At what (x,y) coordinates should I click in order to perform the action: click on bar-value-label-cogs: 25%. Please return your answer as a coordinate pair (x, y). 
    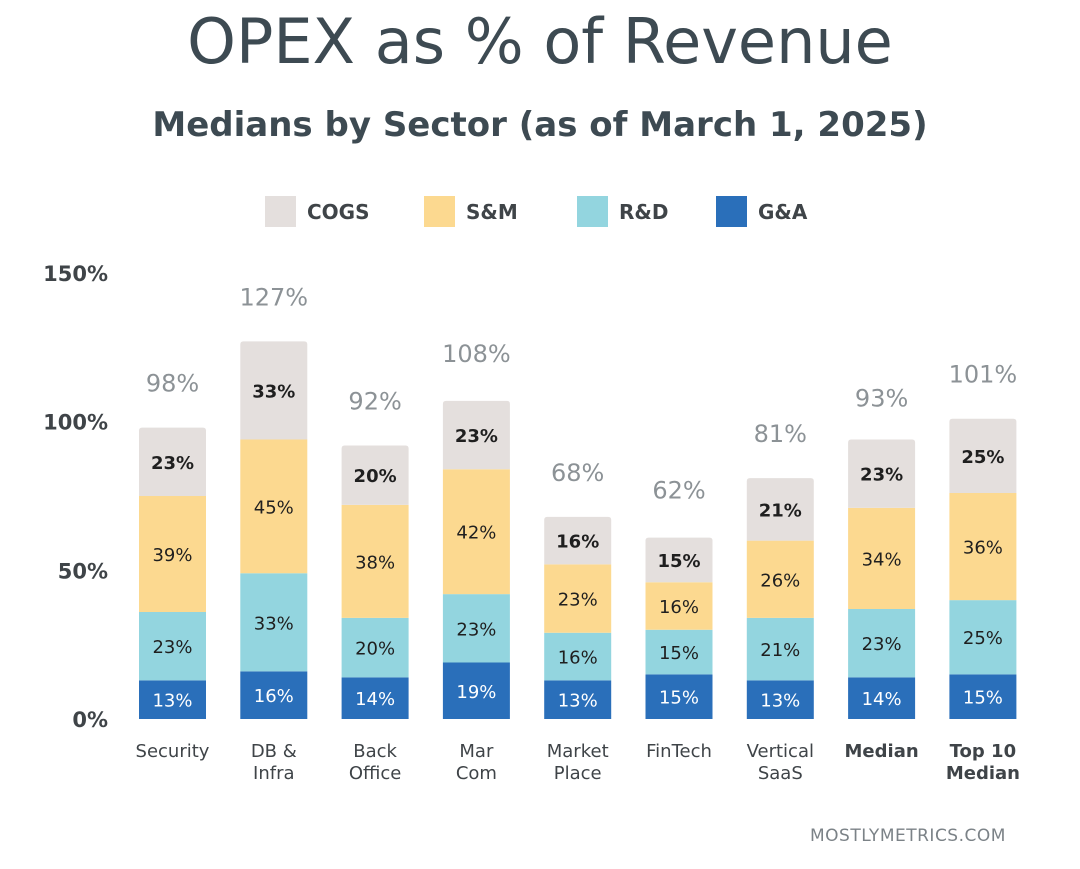
    Looking at the image, I should click on (982, 457).